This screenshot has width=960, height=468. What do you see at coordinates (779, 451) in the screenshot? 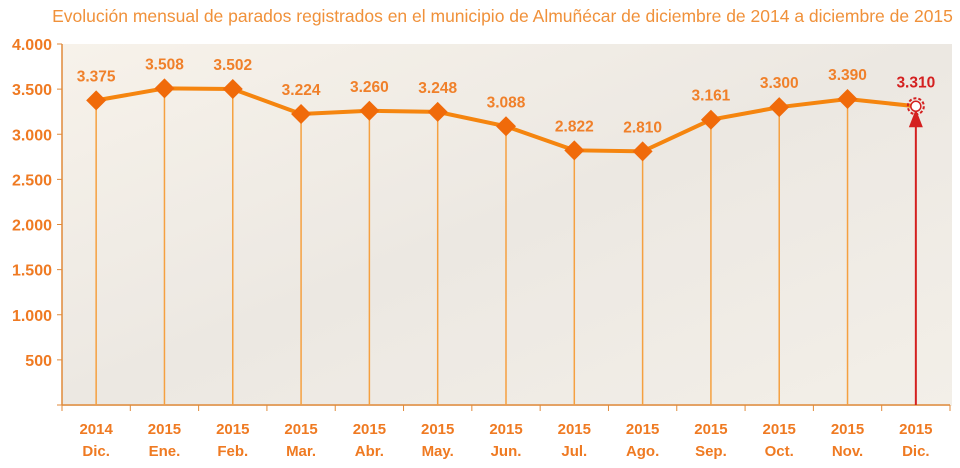
I see `x-tick-label-month: Oct.` at bounding box center [779, 451].